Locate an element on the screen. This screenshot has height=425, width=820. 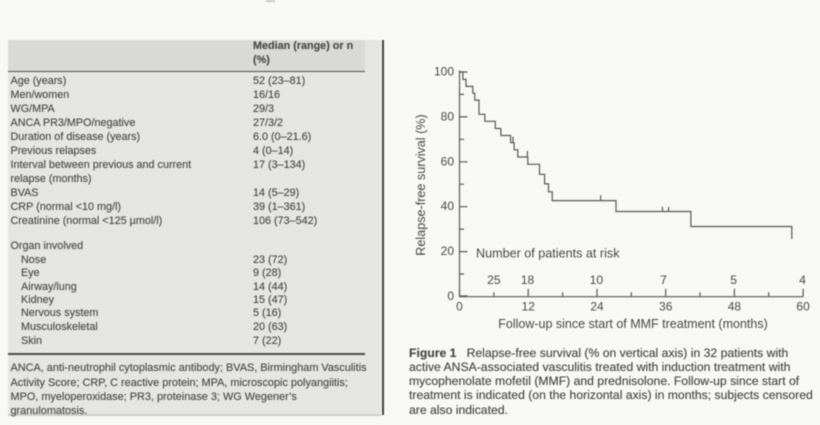
svg-text: 48 is located at coordinates (735, 307).